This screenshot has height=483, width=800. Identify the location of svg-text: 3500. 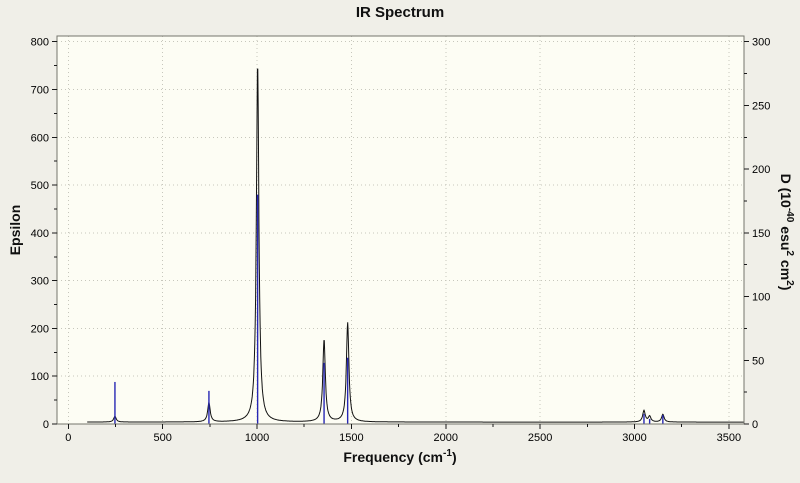
(729, 438).